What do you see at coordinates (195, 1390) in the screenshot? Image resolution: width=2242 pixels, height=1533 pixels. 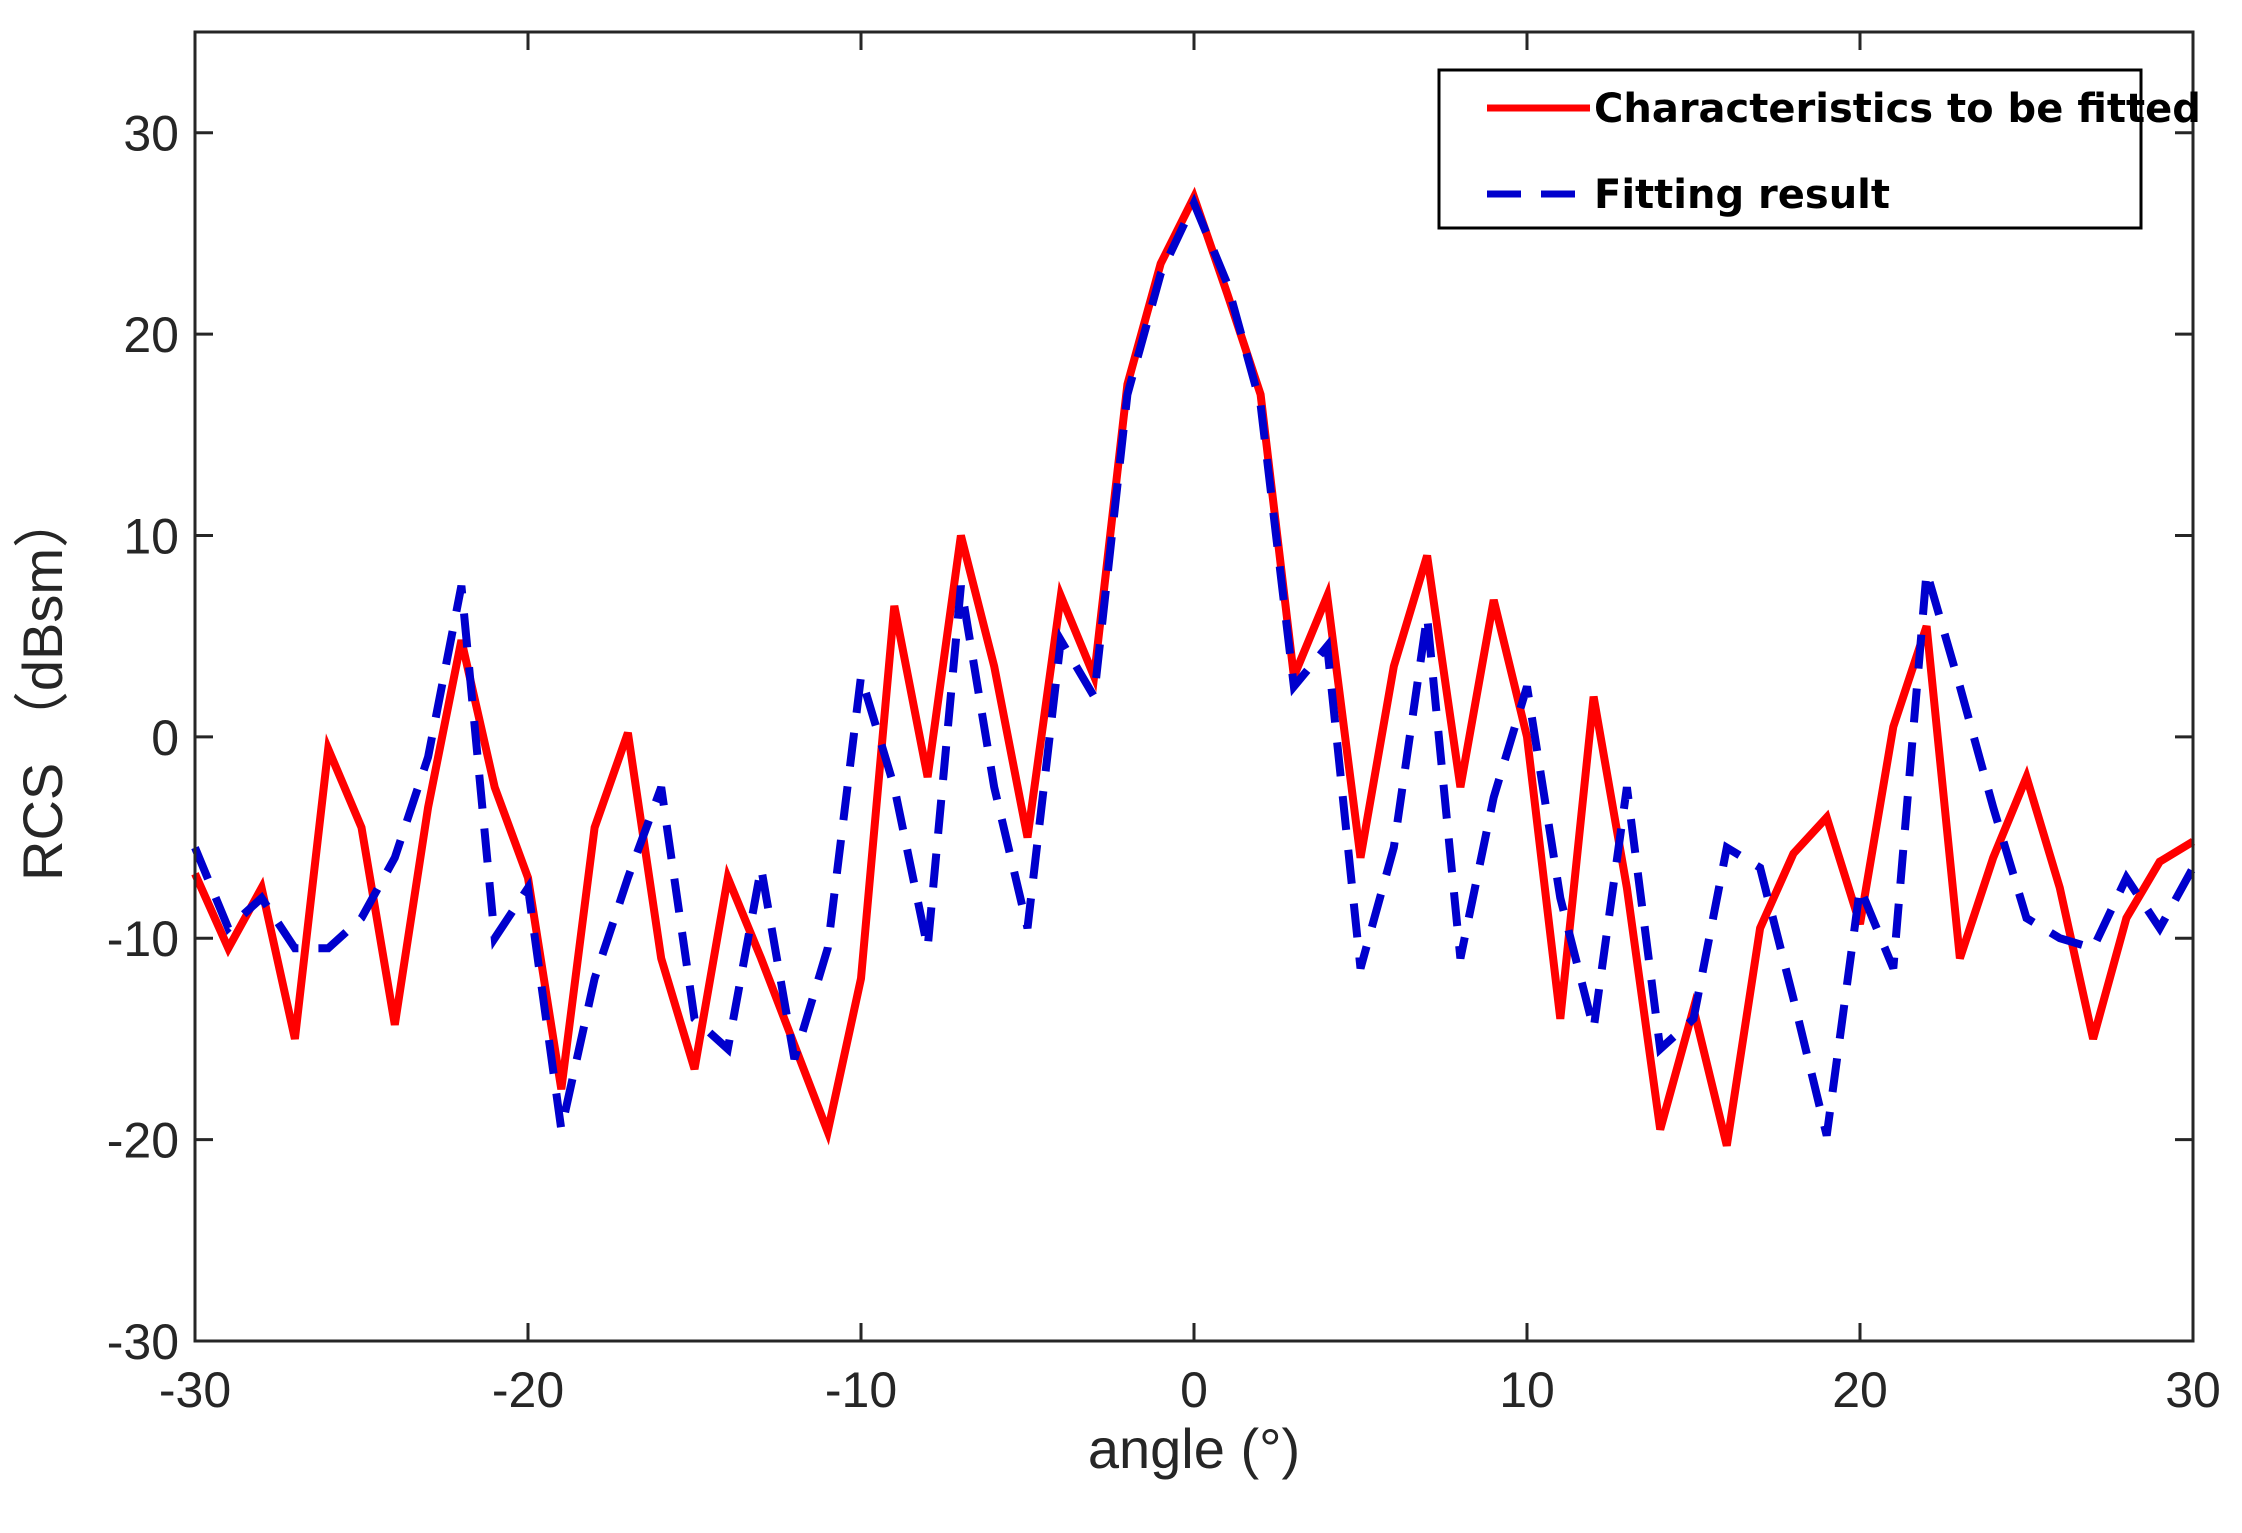 I see `x-tick-label: -30` at bounding box center [195, 1390].